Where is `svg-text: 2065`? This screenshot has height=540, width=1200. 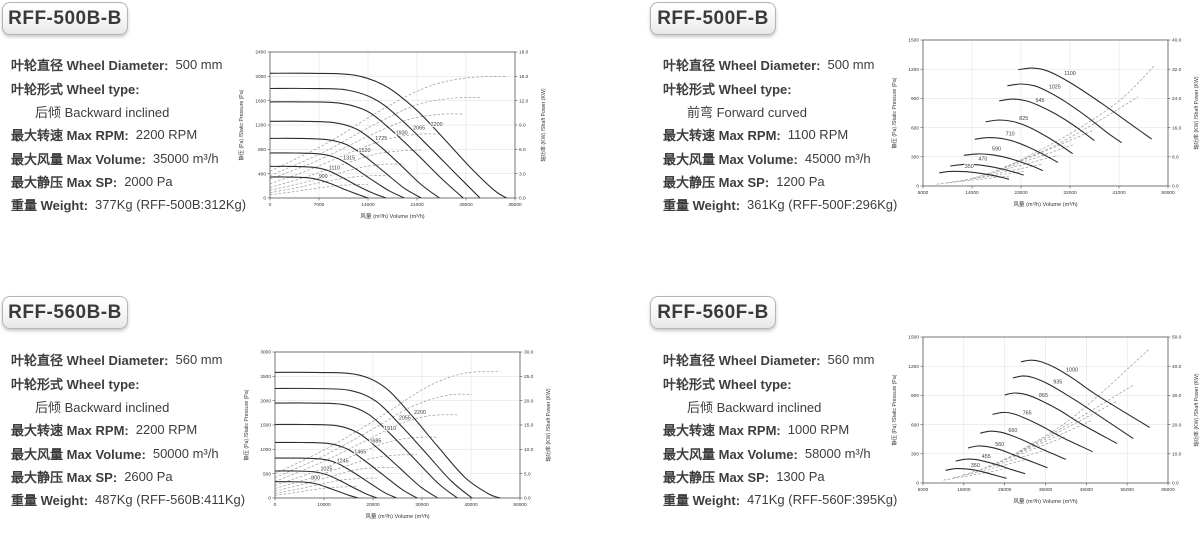
svg-text: 2065 is located at coordinates (419, 128).